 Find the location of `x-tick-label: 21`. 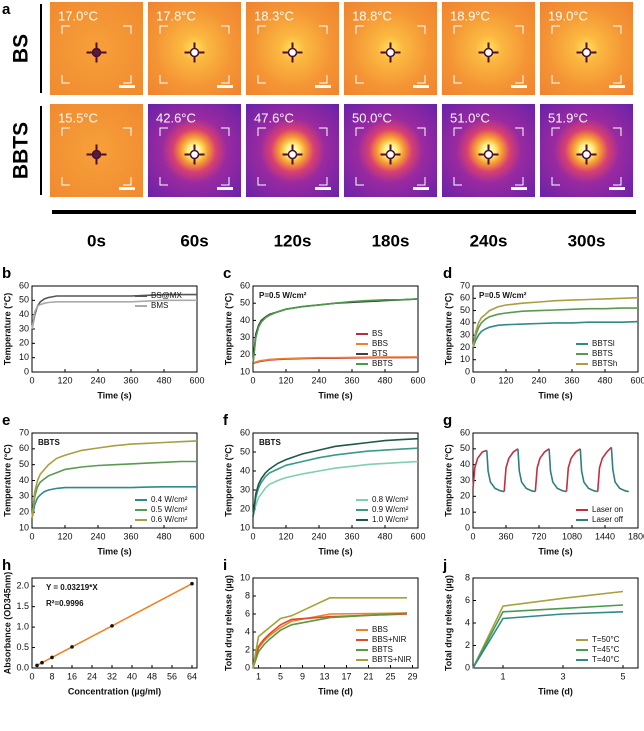

x-tick-label: 21 is located at coordinates (368, 676).